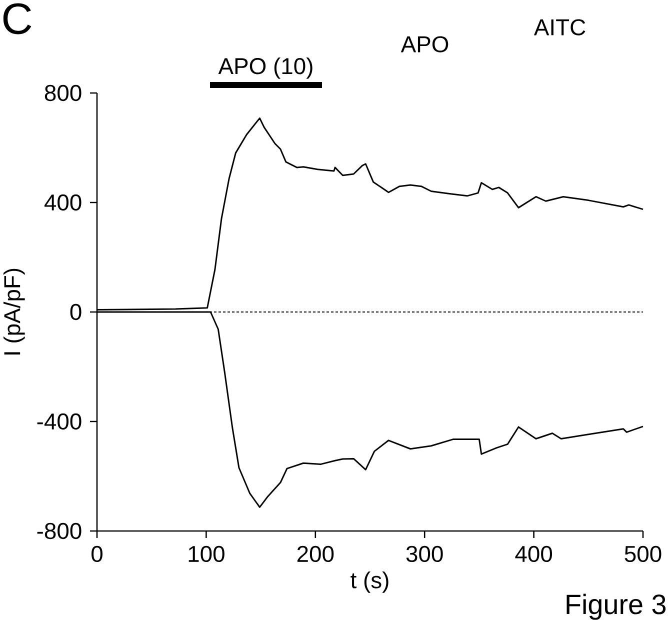  Describe the element at coordinates (17, 18) in the screenshot. I see `text: C` at that location.